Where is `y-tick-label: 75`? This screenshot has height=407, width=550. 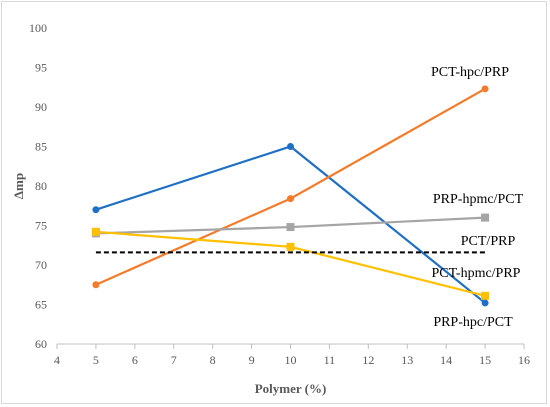 y-tick-label: 75 is located at coordinates (41, 226).